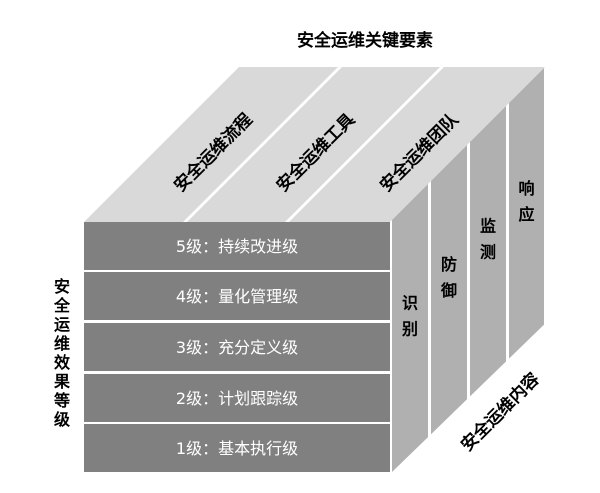 The image size is (600, 493). What do you see at coordinates (500, 412) in the screenshot?
I see `right-axis-label: 安全运维内容` at bounding box center [500, 412].